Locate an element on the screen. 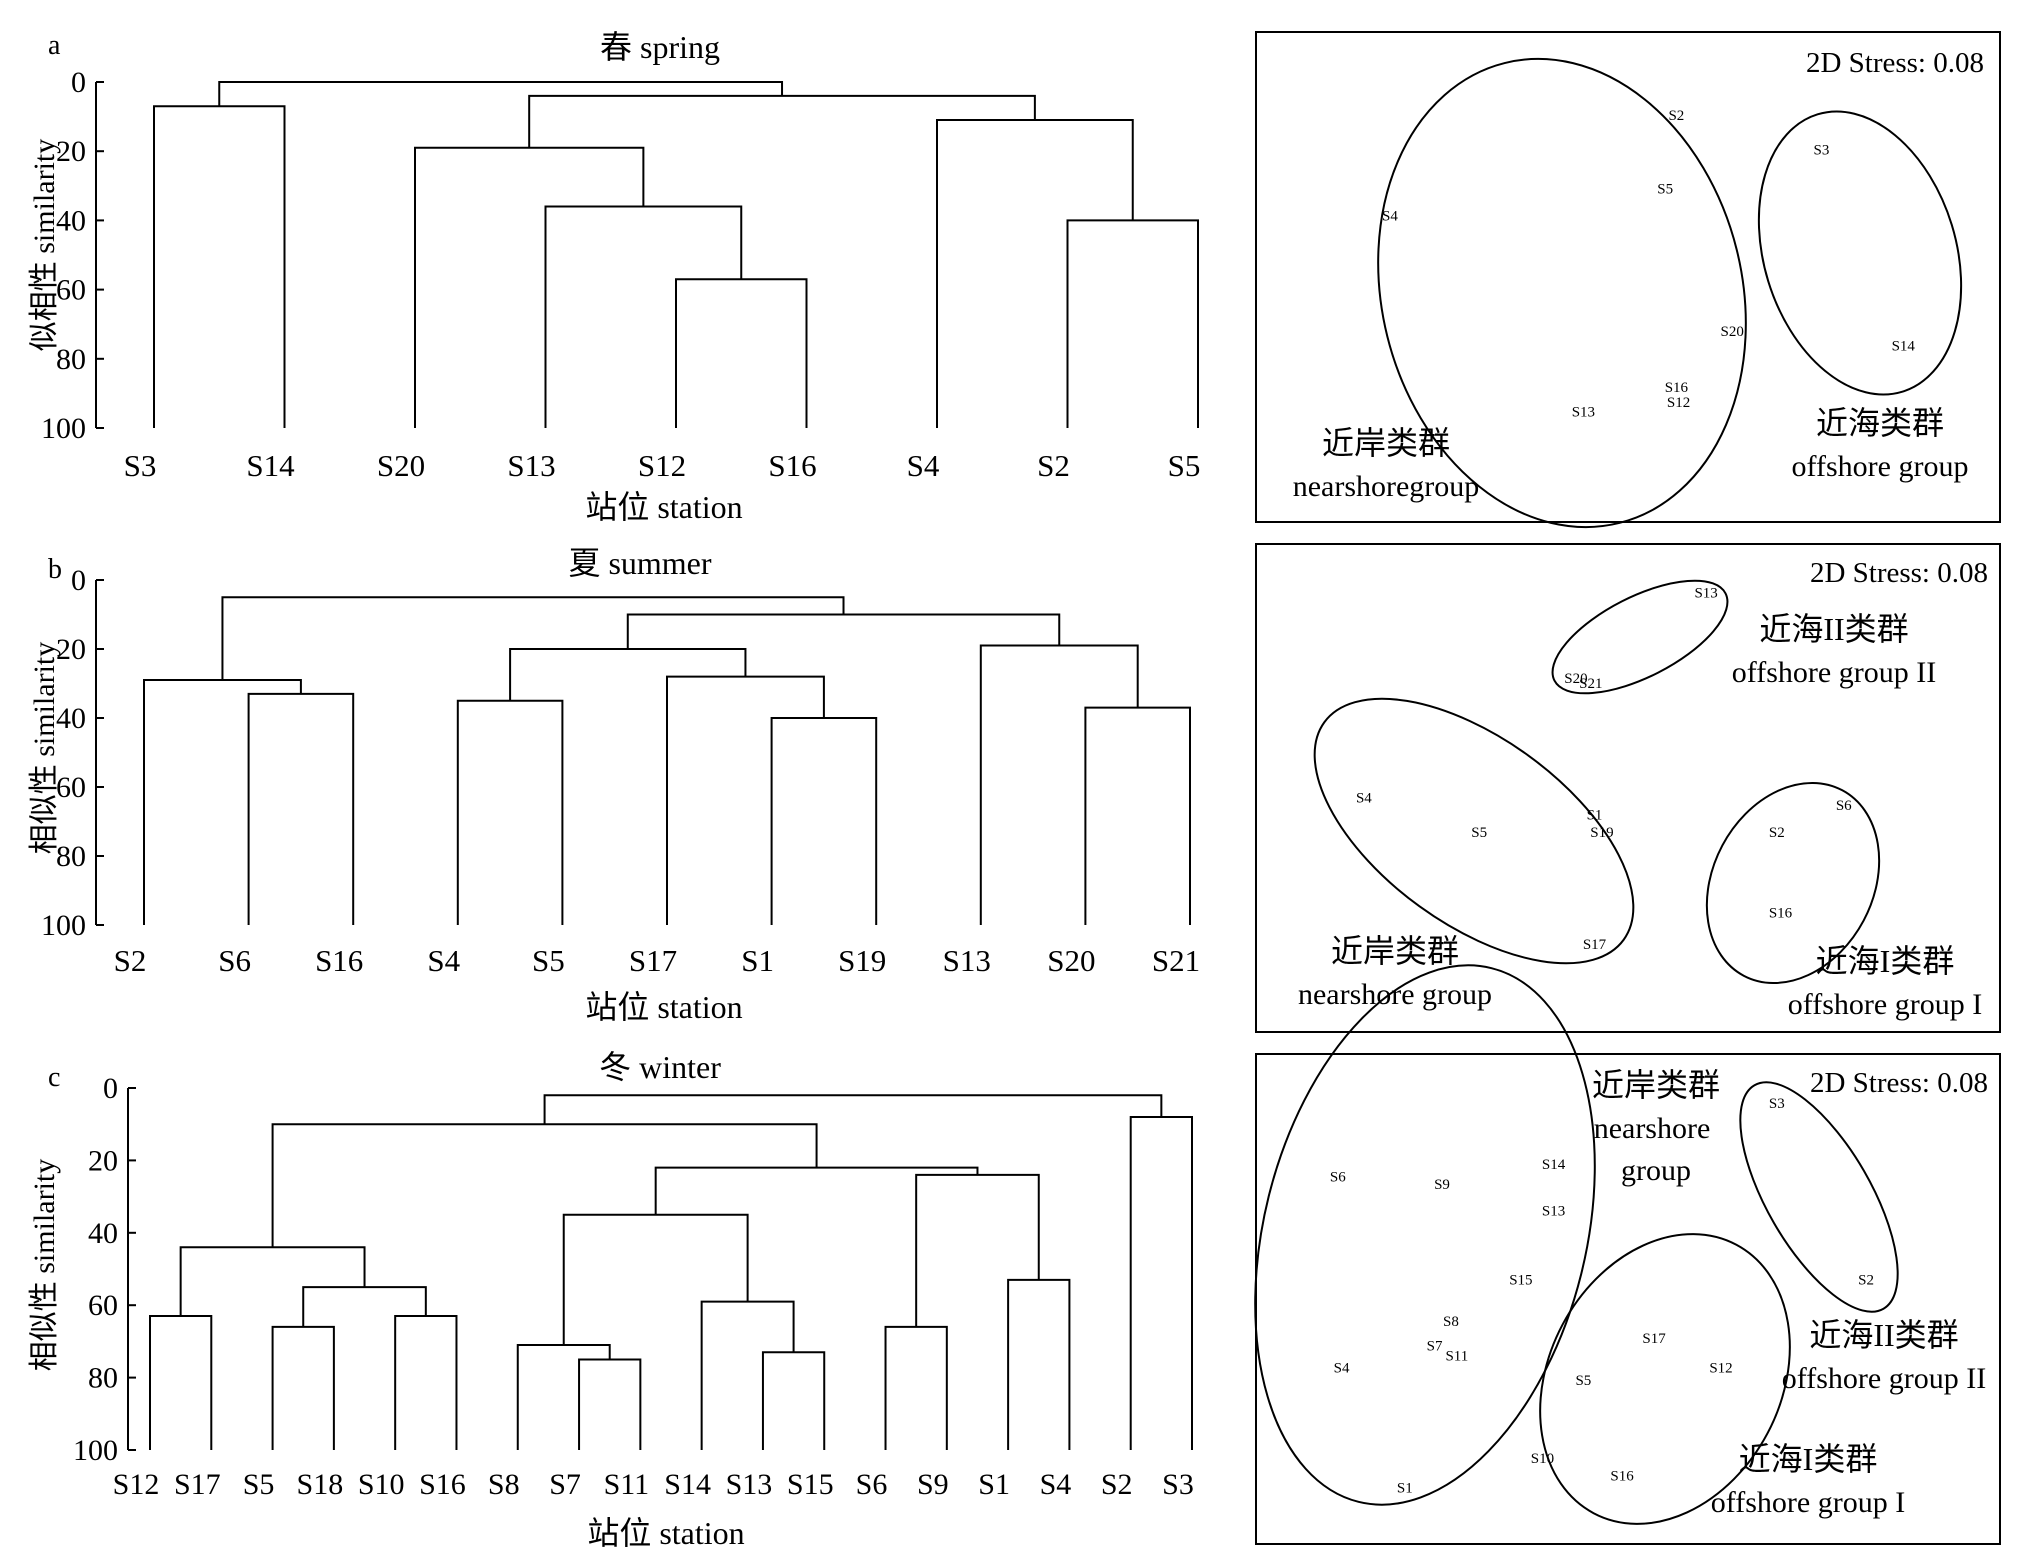 The image size is (2022, 1554). mds-point-label: S7 is located at coordinates (1435, 1346).